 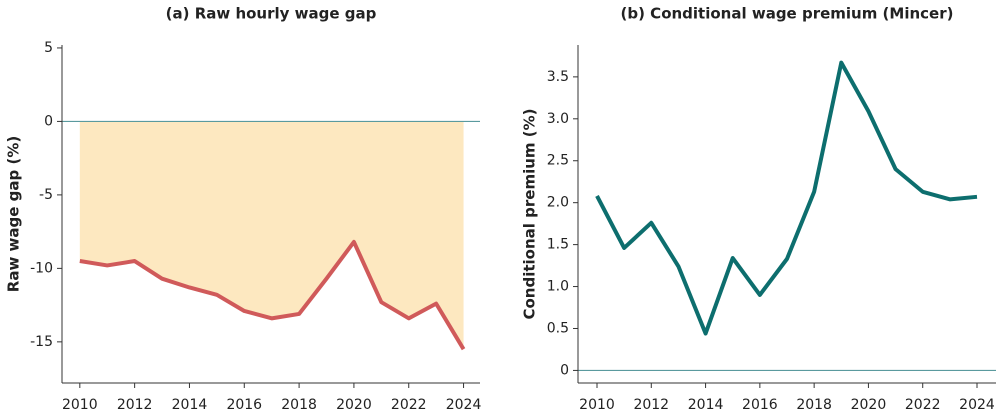 I want to click on y-tick-label: 1.5, so click(x=558, y=245).